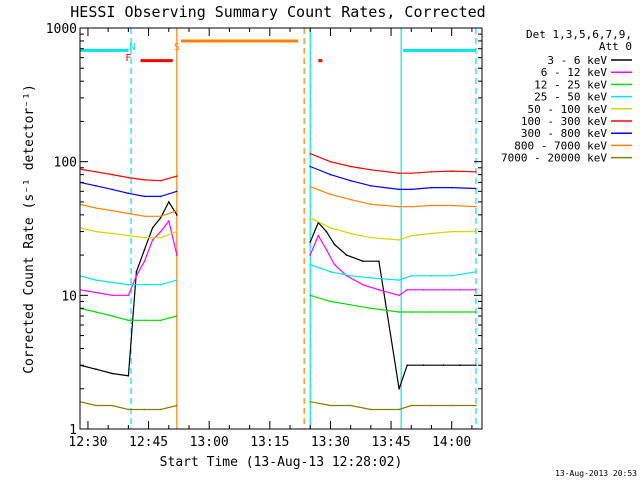  What do you see at coordinates (570, 84) in the screenshot?
I see `legend-label-2: 12 - 25 keV` at bounding box center [570, 84].